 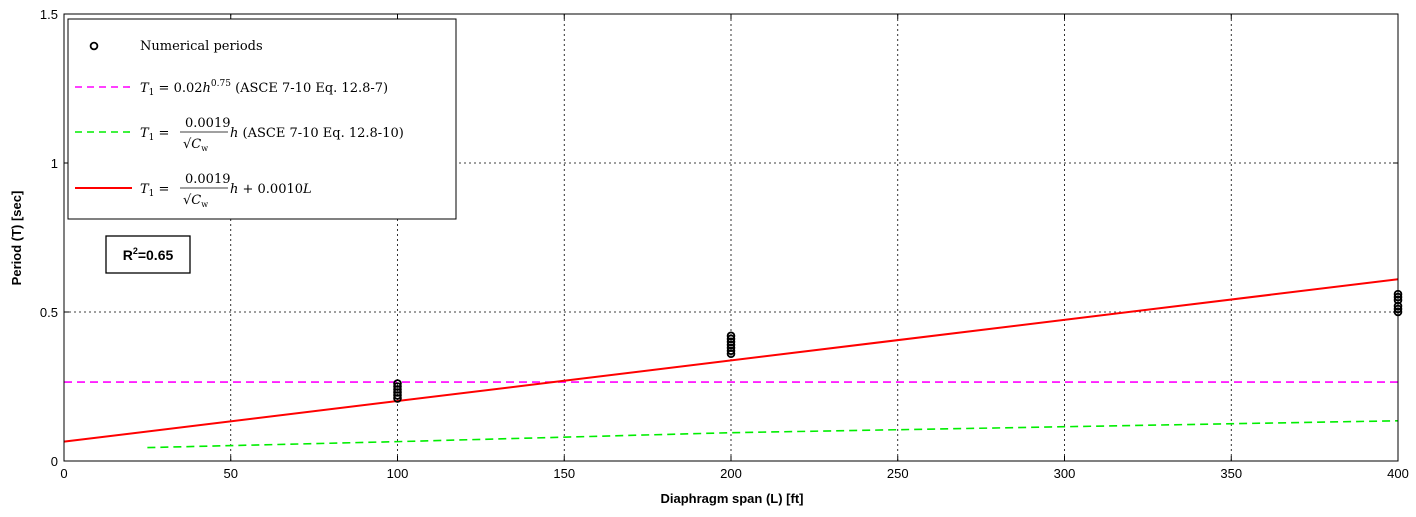 I want to click on legend-label-proposed-lhs: T1 =, so click(x=154, y=190).